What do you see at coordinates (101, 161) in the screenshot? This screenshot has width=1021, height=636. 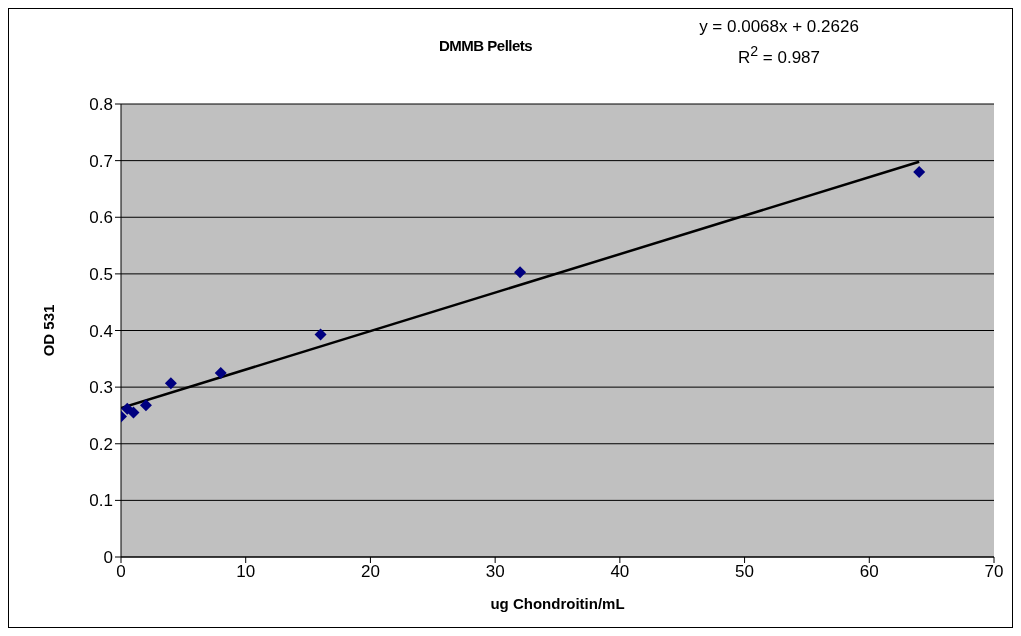 I see `y-tick-label: 0.7` at bounding box center [101, 161].